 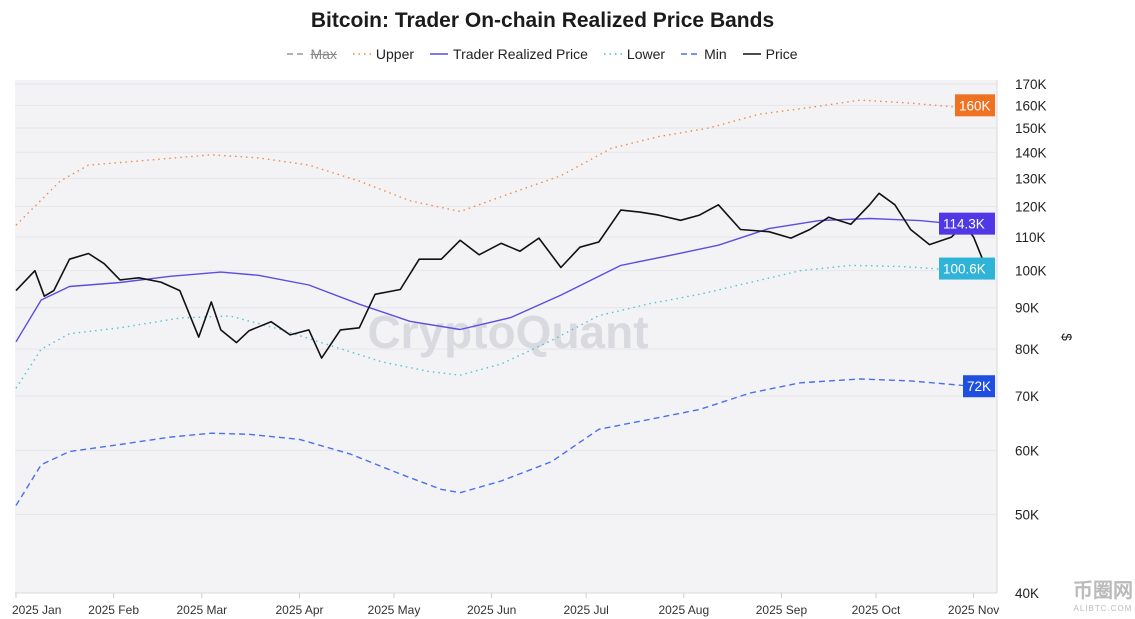 What do you see at coordinates (781, 54) in the screenshot?
I see `legend-label: Price` at bounding box center [781, 54].